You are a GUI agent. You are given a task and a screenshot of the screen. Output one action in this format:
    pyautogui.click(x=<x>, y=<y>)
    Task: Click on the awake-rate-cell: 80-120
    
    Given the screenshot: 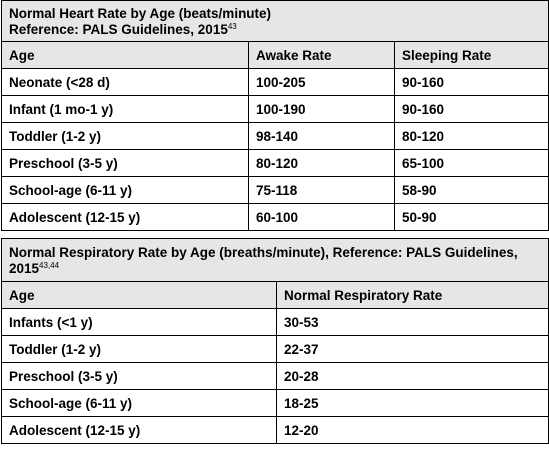 What is the action you would take?
    pyautogui.click(x=321, y=163)
    